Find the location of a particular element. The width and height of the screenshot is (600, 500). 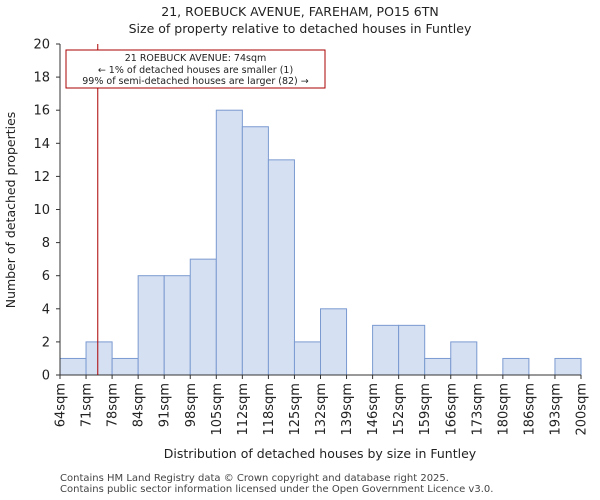

x-tick-label: 125sqm is located at coordinates (295, 409).